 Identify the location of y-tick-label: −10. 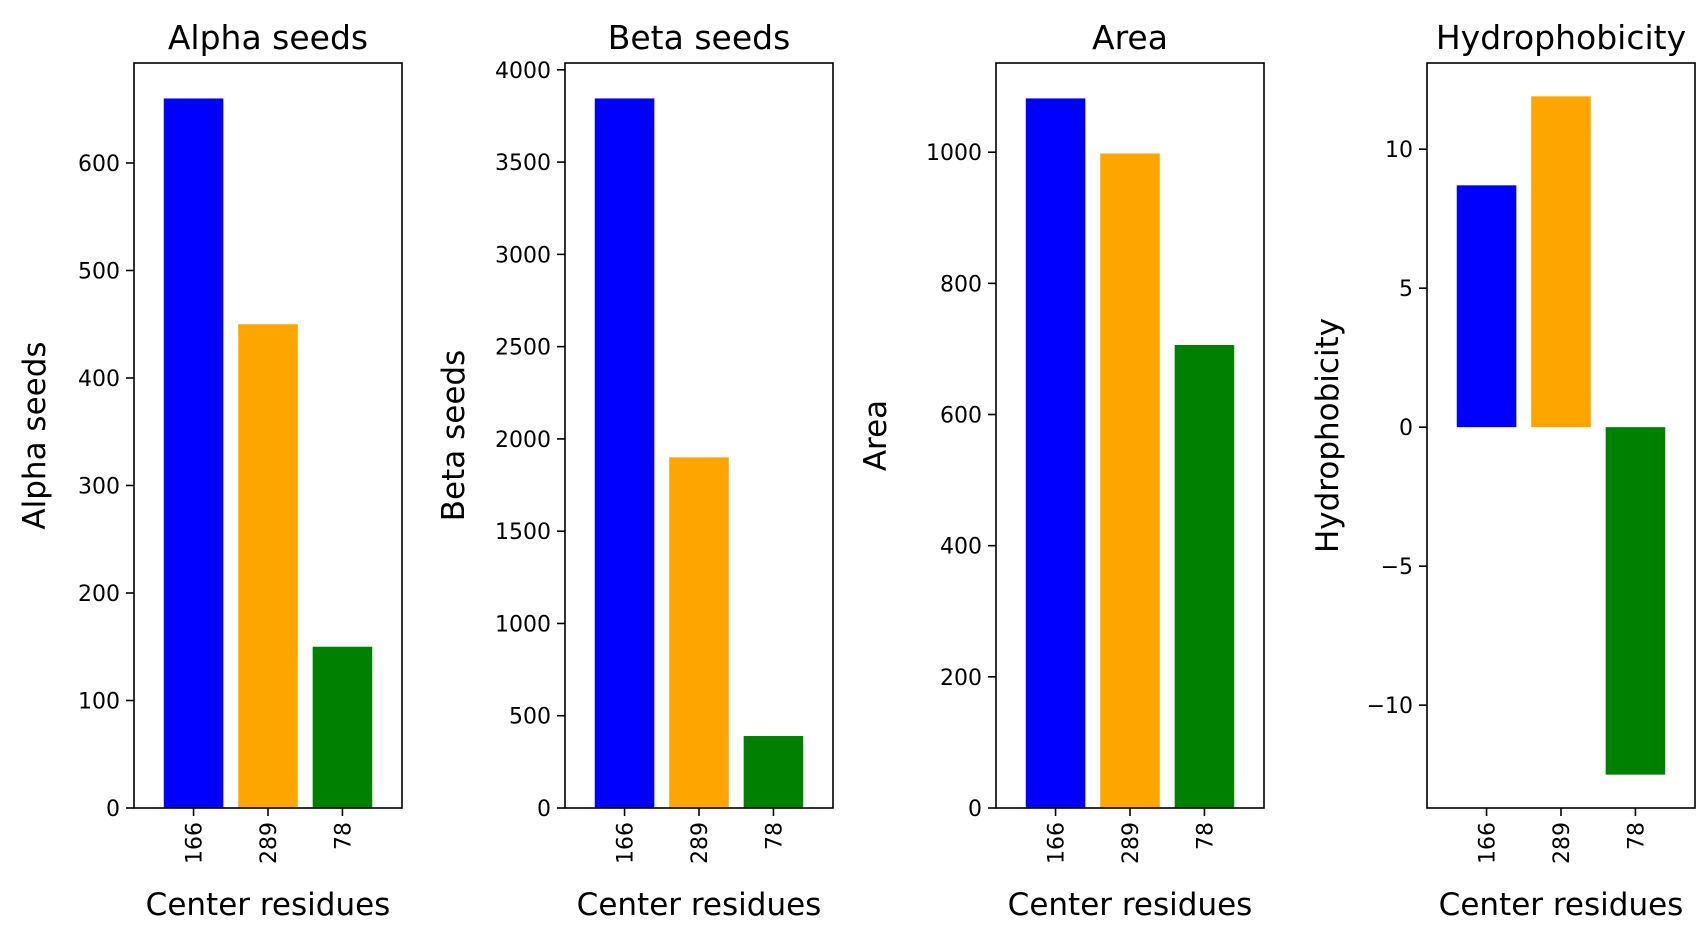
(1390, 706).